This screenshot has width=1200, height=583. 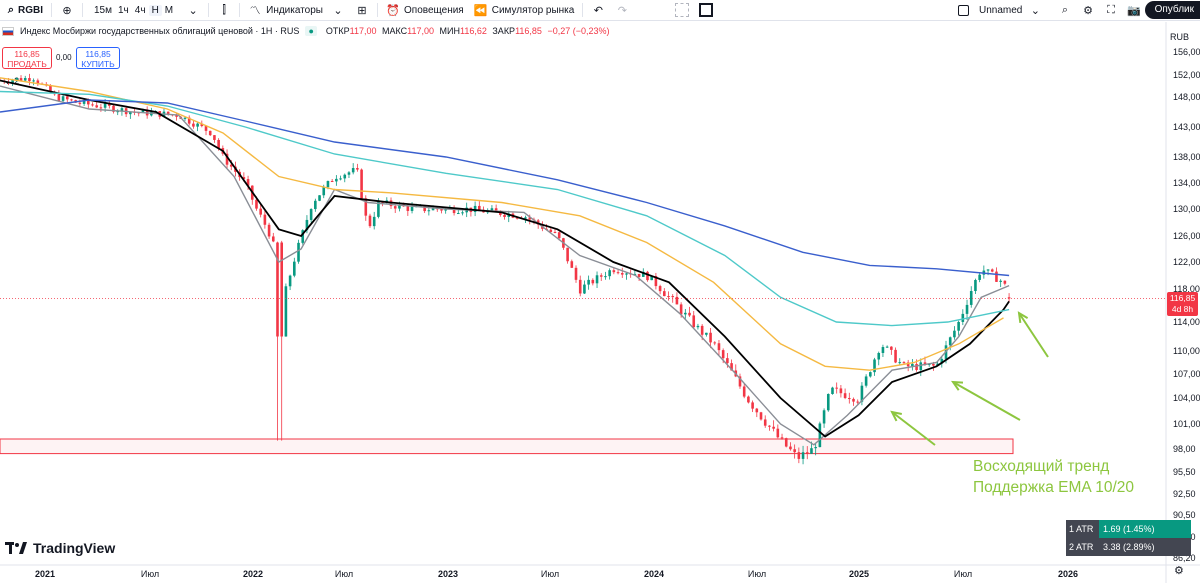 What do you see at coordinates (425, 10) in the screenshot?
I see `alerts-button: ⏰ Оповещения` at bounding box center [425, 10].